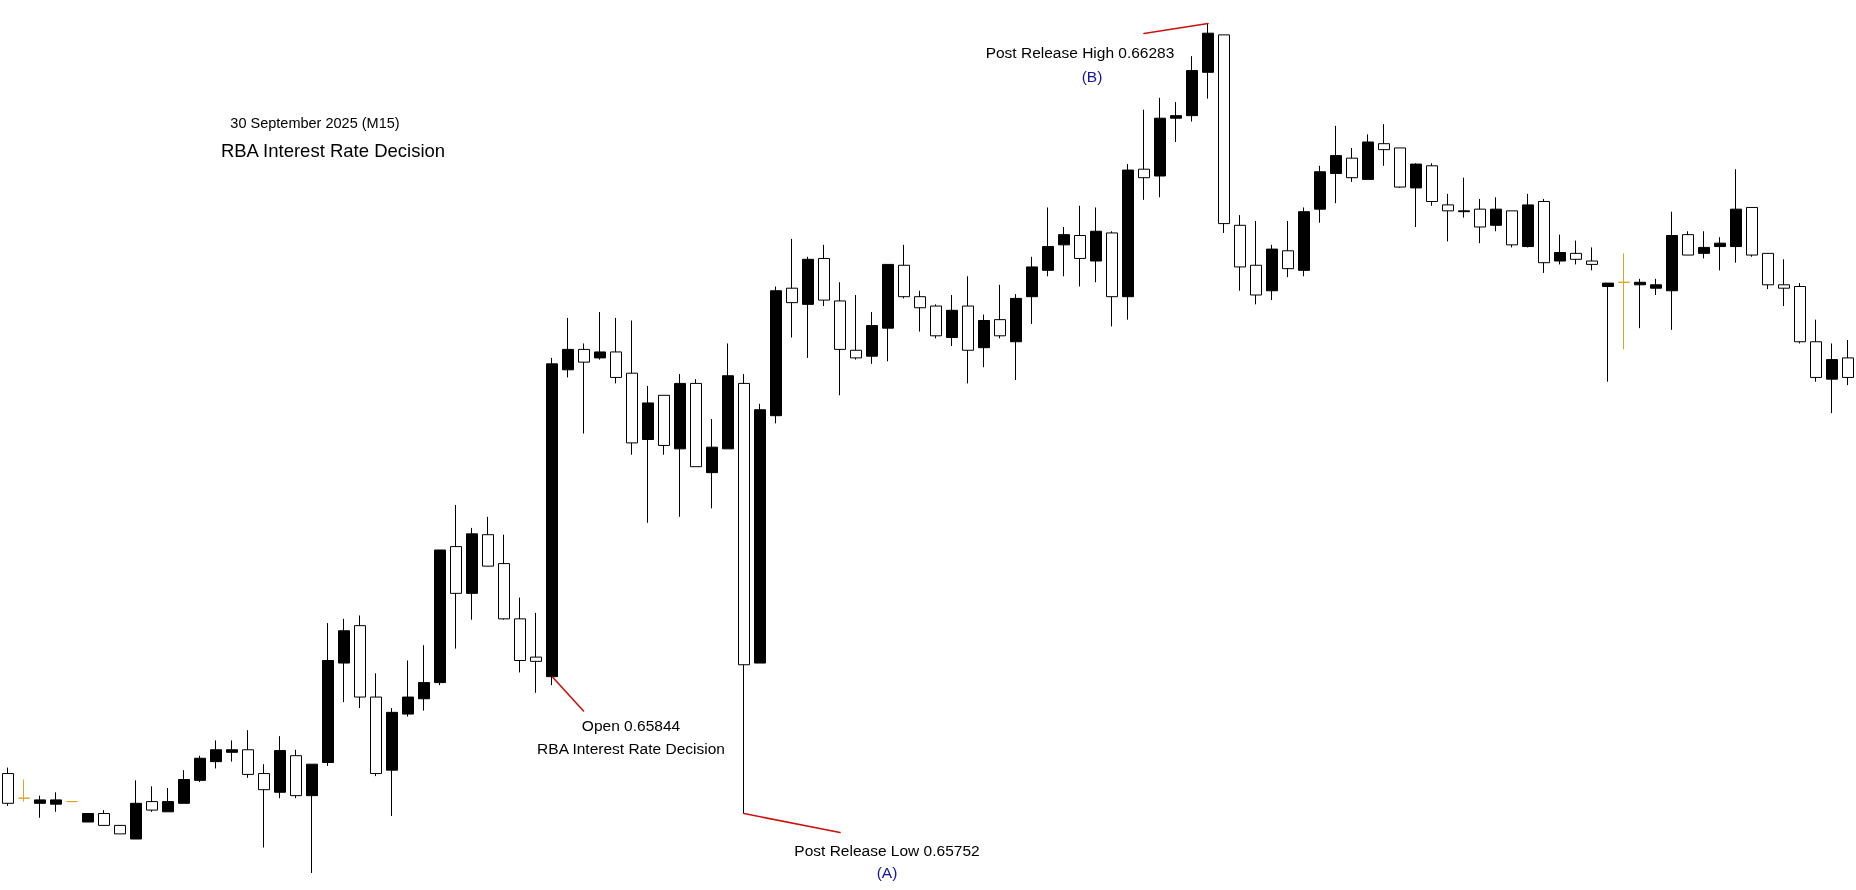  I want to click on annotation: (B), so click(1092, 77).